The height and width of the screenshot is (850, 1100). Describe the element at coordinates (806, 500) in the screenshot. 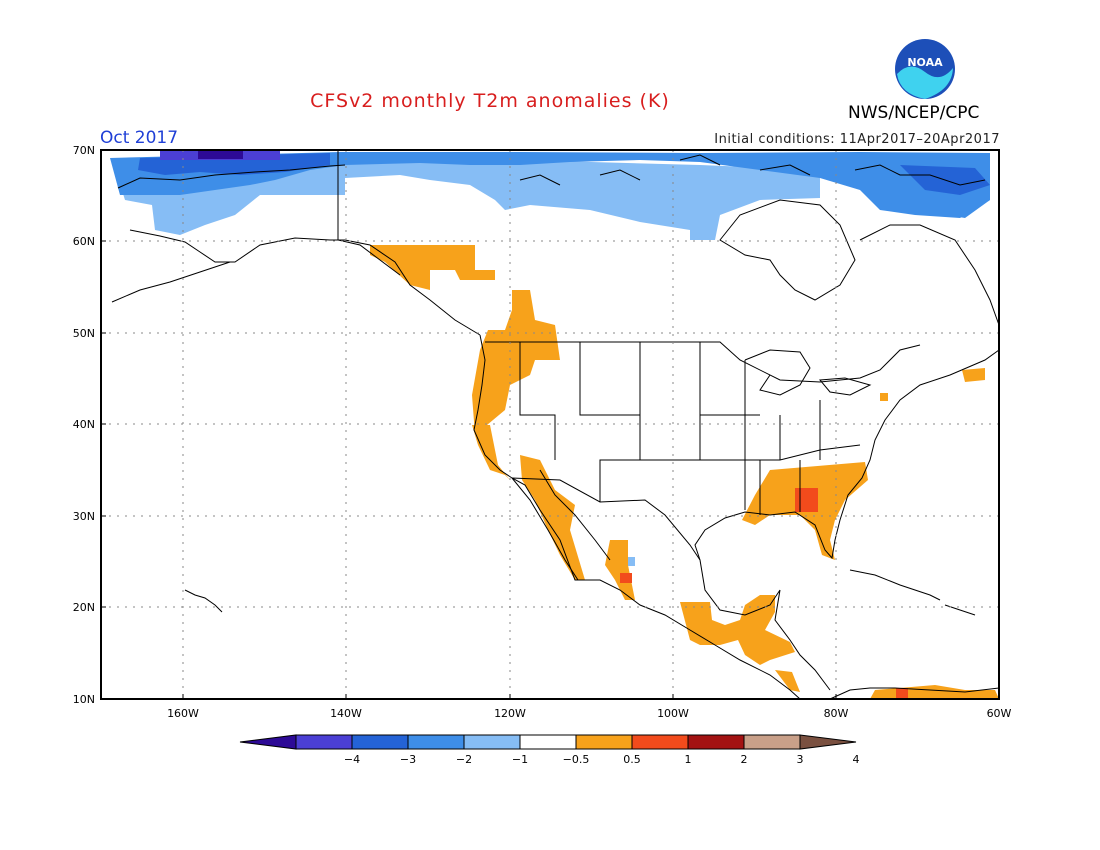

I see `anomaly-georgia-red` at that location.